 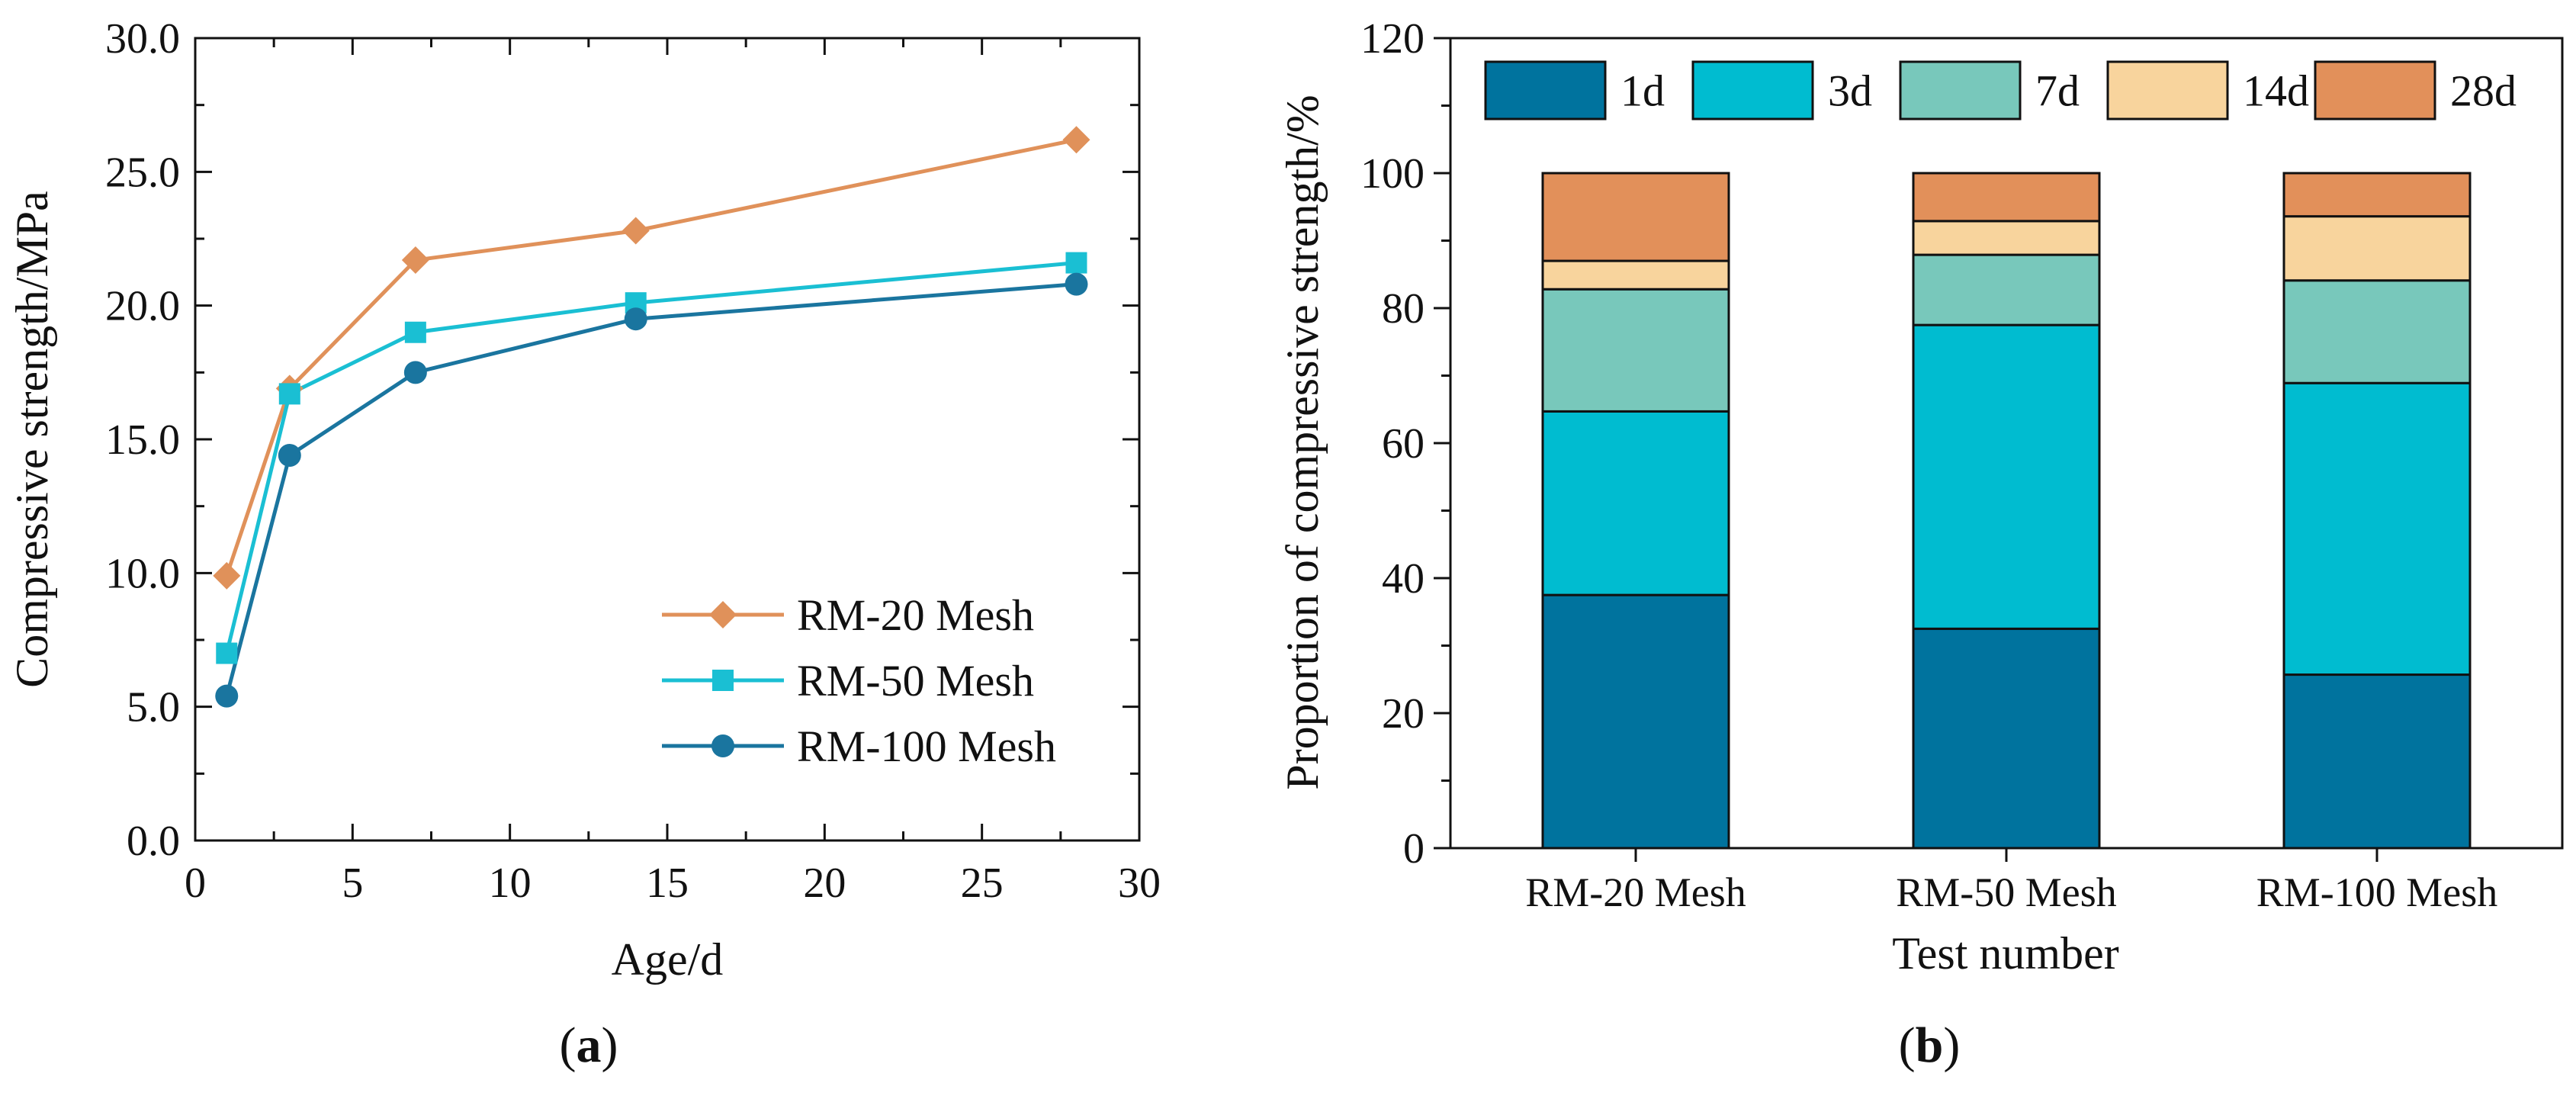 I want to click on legend-label: 14d, so click(x=2276, y=91).